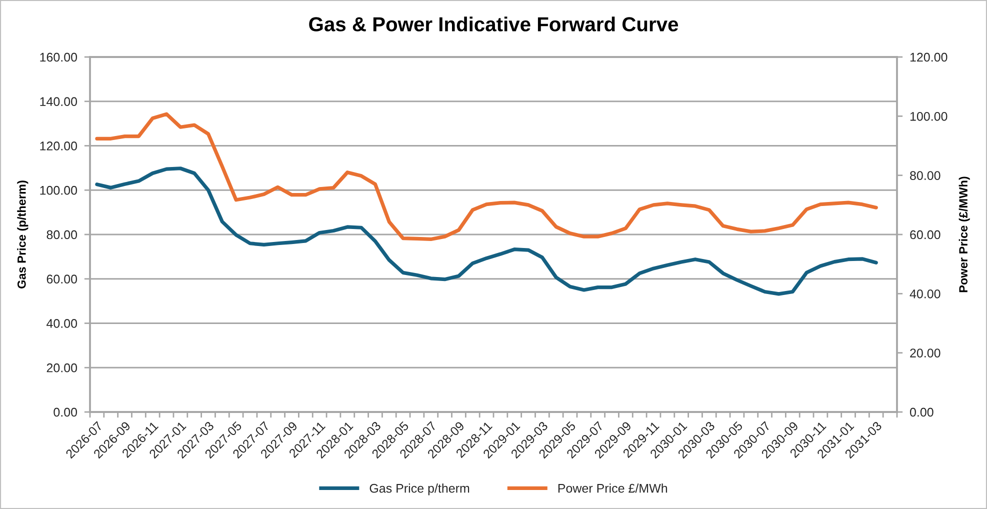 Image resolution: width=987 pixels, height=509 pixels. What do you see at coordinates (925, 235) in the screenshot?
I see `y2-tick-label: 60.00` at bounding box center [925, 235].